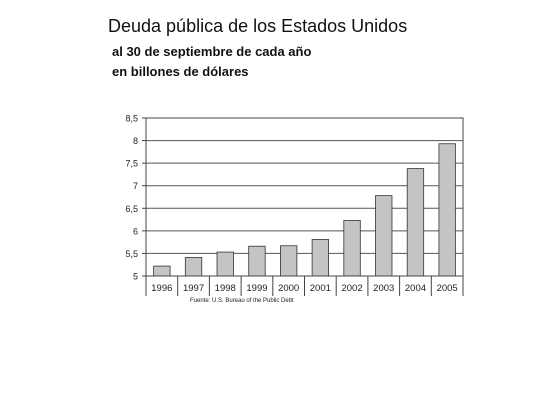  Describe the element at coordinates (447, 210) in the screenshot. I see `bar-2005` at that location.